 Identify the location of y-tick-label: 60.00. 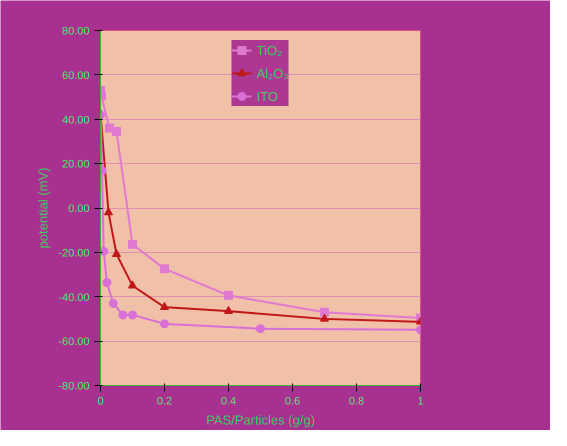
(76, 76).